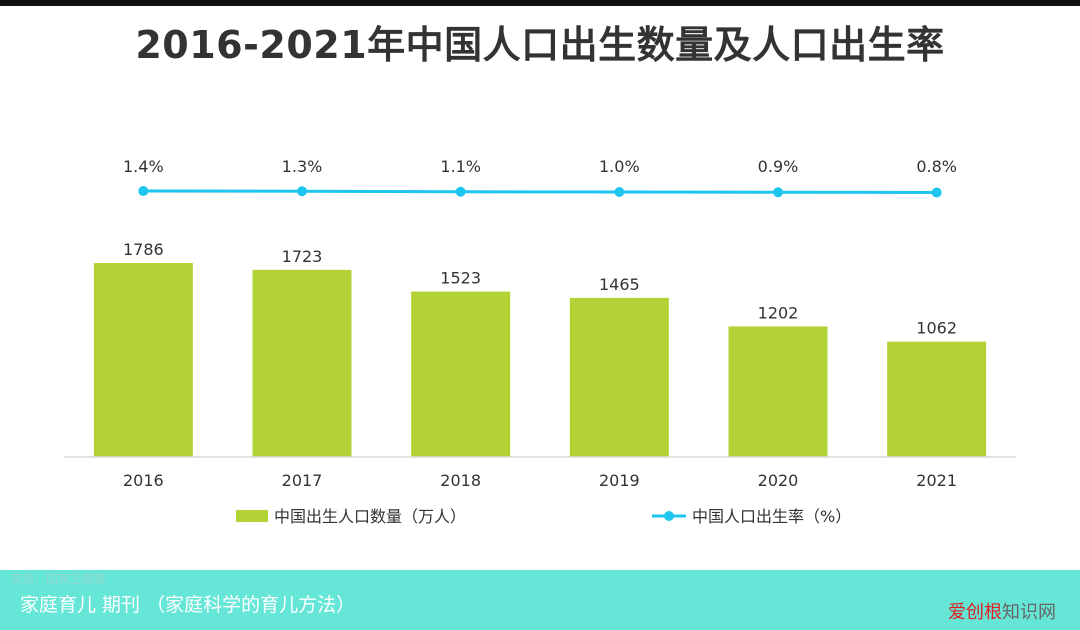 This screenshot has width=1080, height=630. What do you see at coordinates (778, 480) in the screenshot?
I see `x-tick-label: 2020` at bounding box center [778, 480].